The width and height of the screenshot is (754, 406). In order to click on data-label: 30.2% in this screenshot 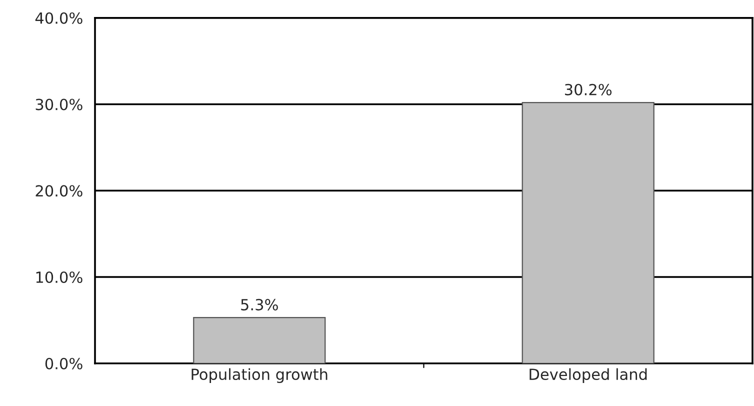, I will do `click(588, 90)`.